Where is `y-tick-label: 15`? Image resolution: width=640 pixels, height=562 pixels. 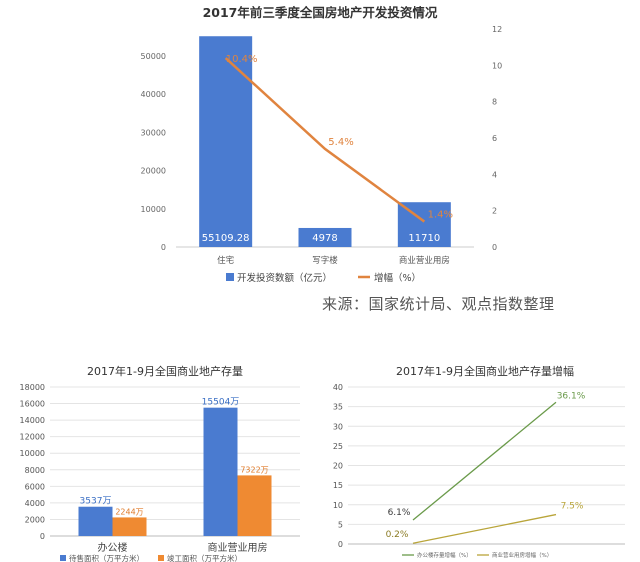
y-tick-label: 15 is located at coordinates (338, 485).